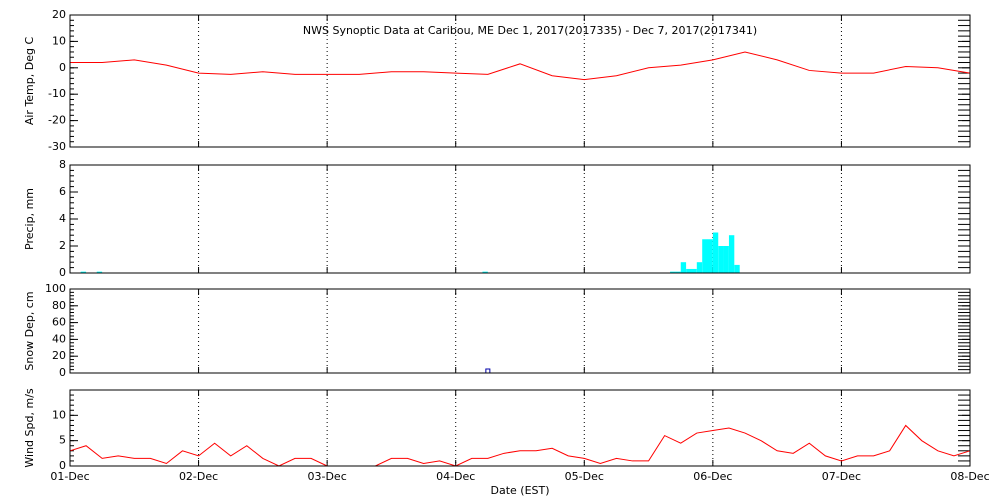 The image size is (1000, 500). What do you see at coordinates (62, 218) in the screenshot?
I see `y-tick-label: 4` at bounding box center [62, 218].